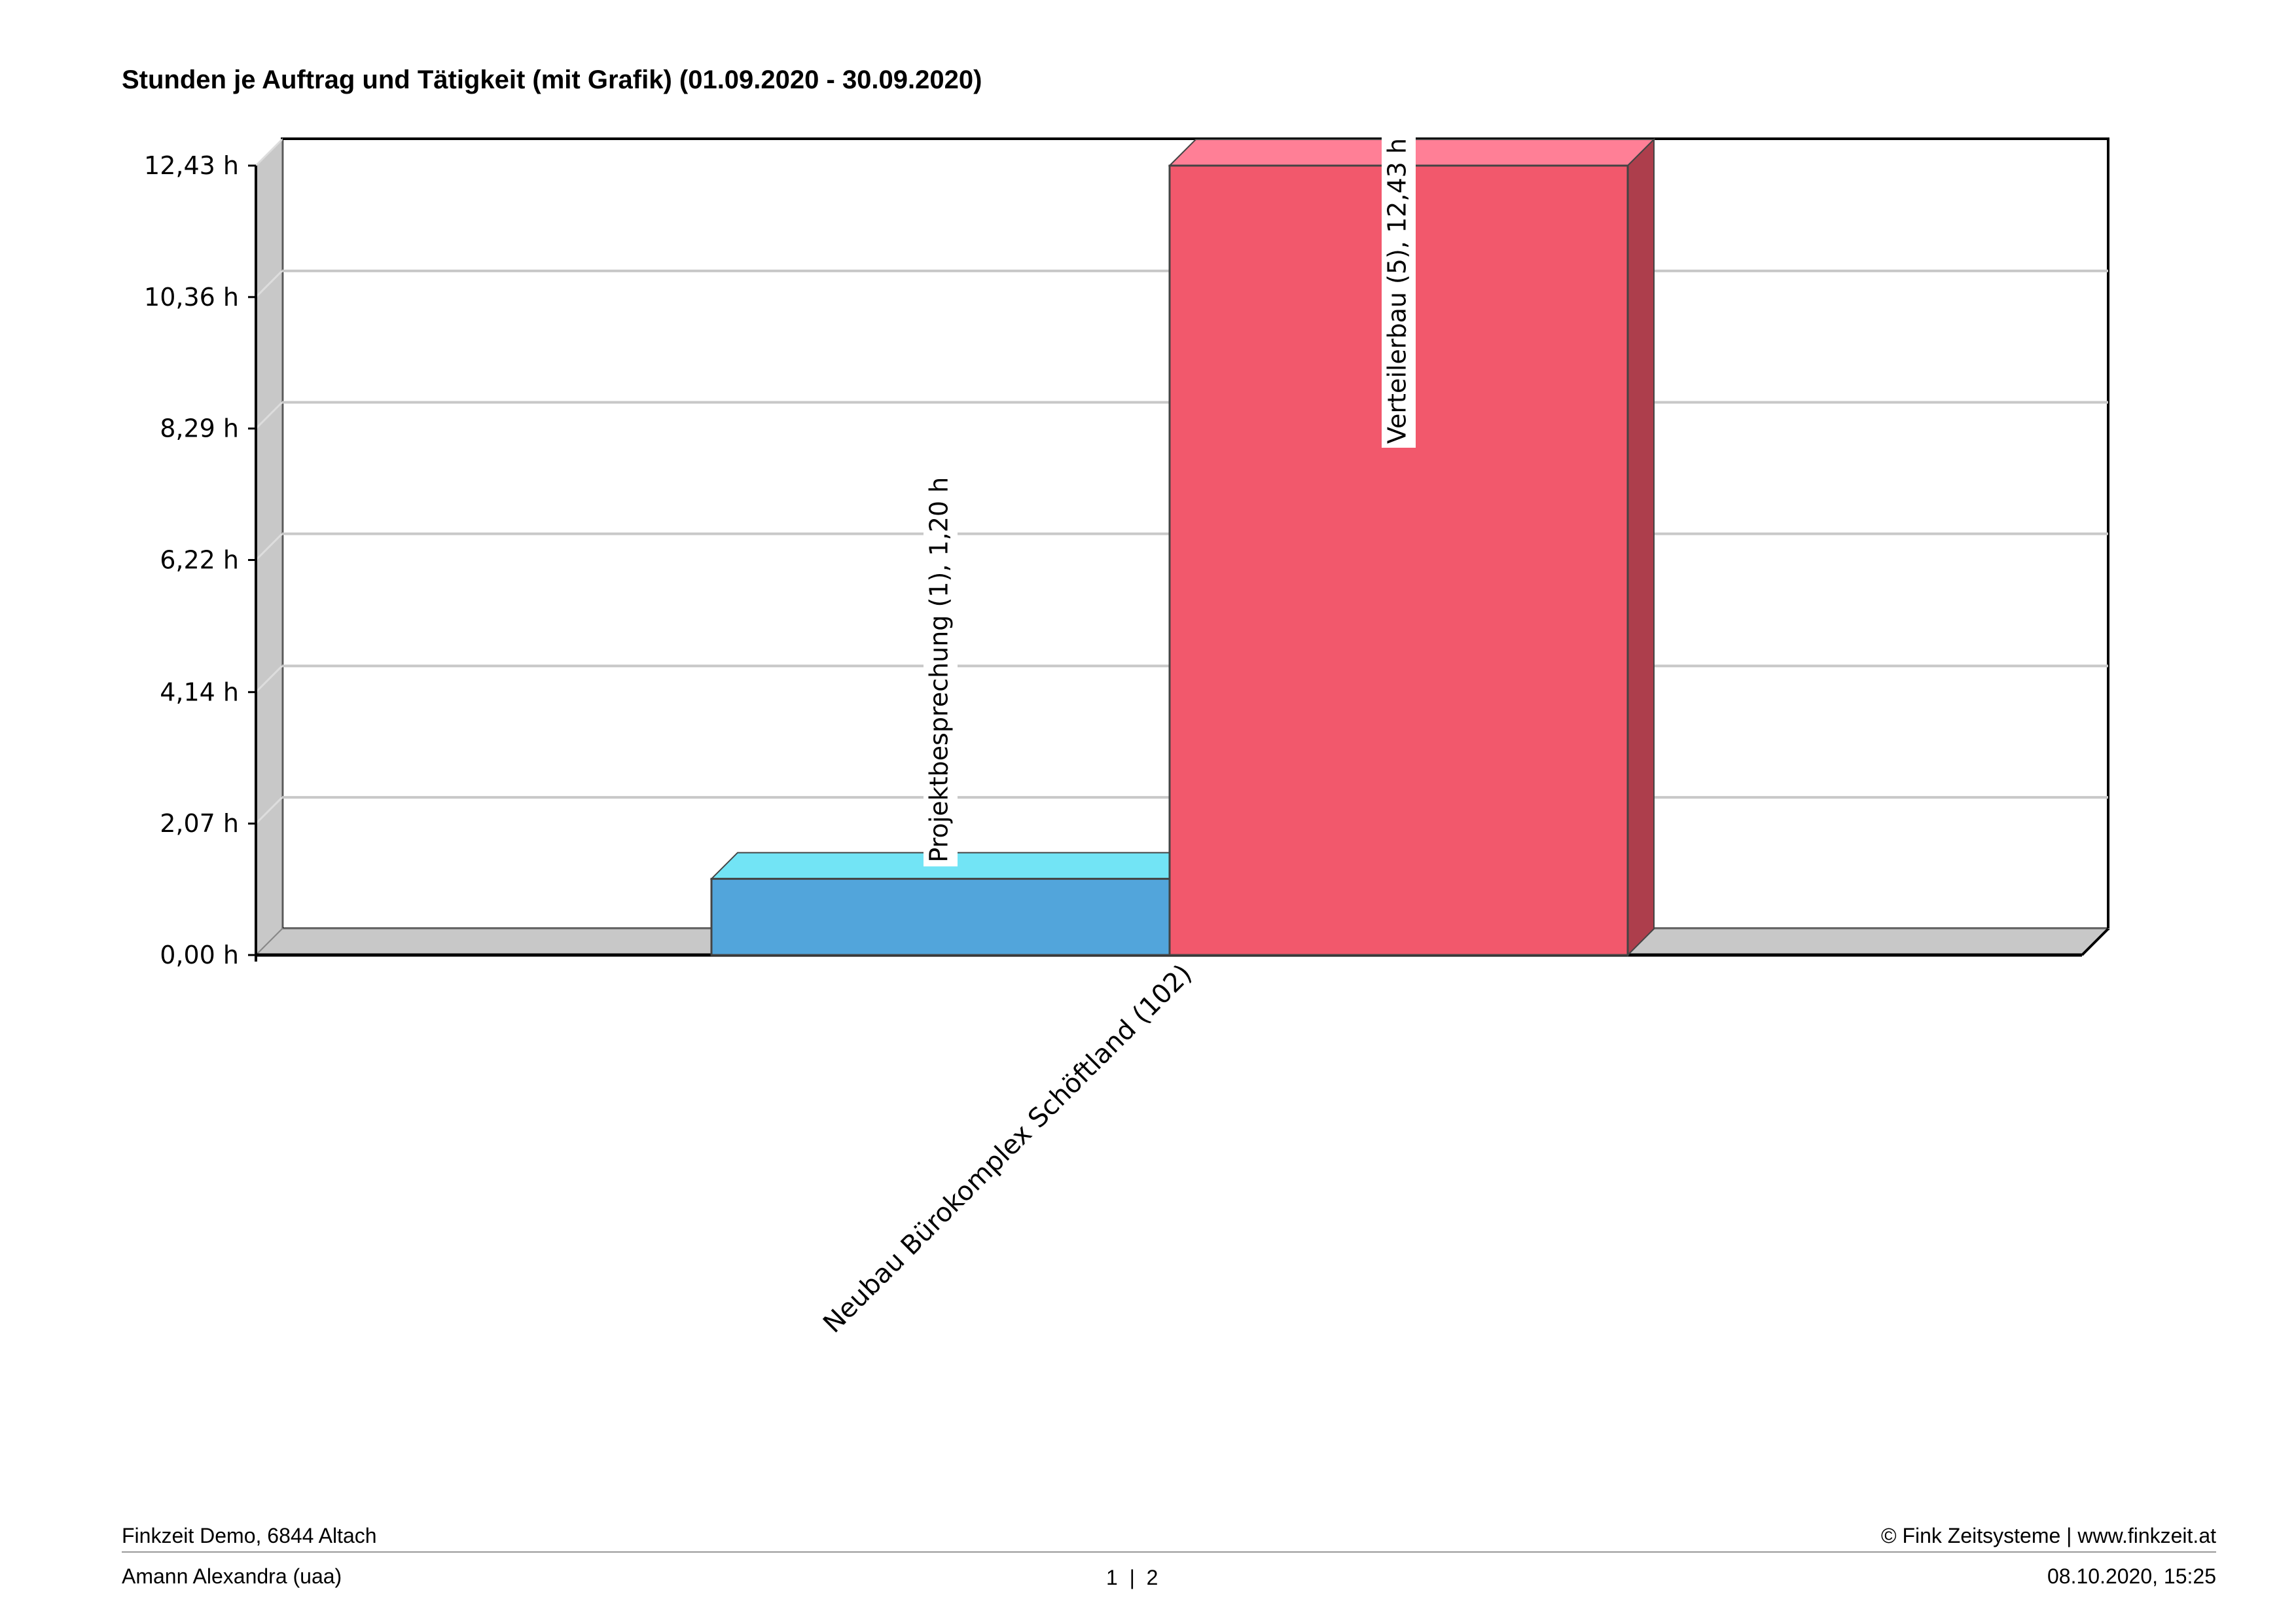  What do you see at coordinates (249, 1535) in the screenshot?
I see `footer-company: Finkzeit Demo, 6844 Altach` at bounding box center [249, 1535].